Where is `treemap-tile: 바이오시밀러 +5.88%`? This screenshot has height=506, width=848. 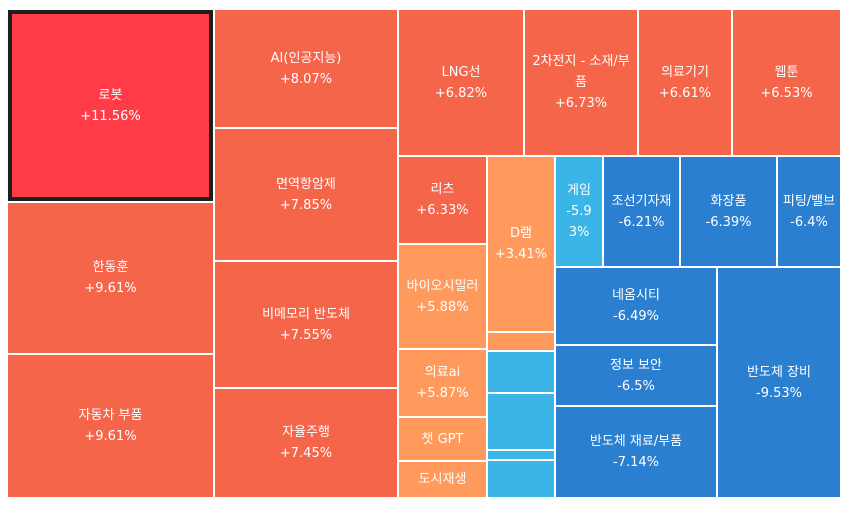
treemap-tile: 바이오시밀러 +5.88% is located at coordinates (442, 296).